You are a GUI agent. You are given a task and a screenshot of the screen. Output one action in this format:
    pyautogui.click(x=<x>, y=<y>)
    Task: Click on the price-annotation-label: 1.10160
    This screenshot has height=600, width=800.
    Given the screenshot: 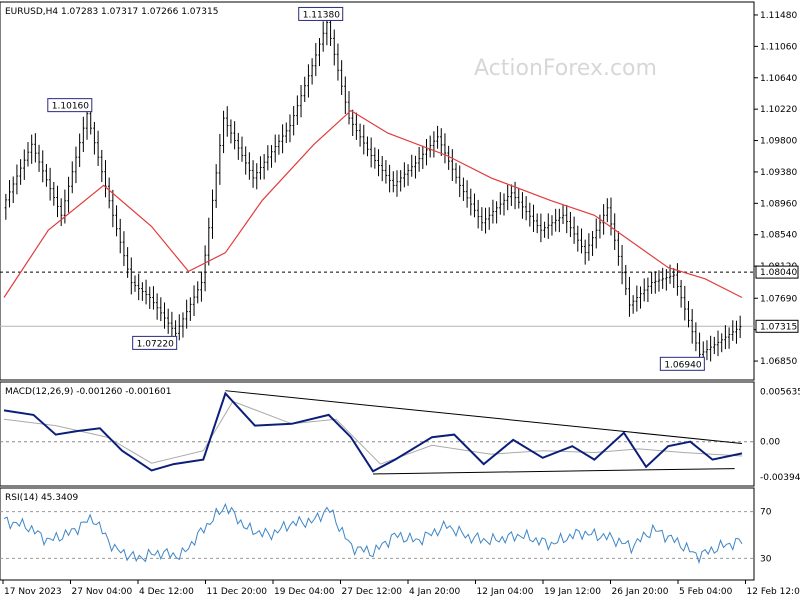 What is the action you would take?
    pyautogui.click(x=70, y=107)
    